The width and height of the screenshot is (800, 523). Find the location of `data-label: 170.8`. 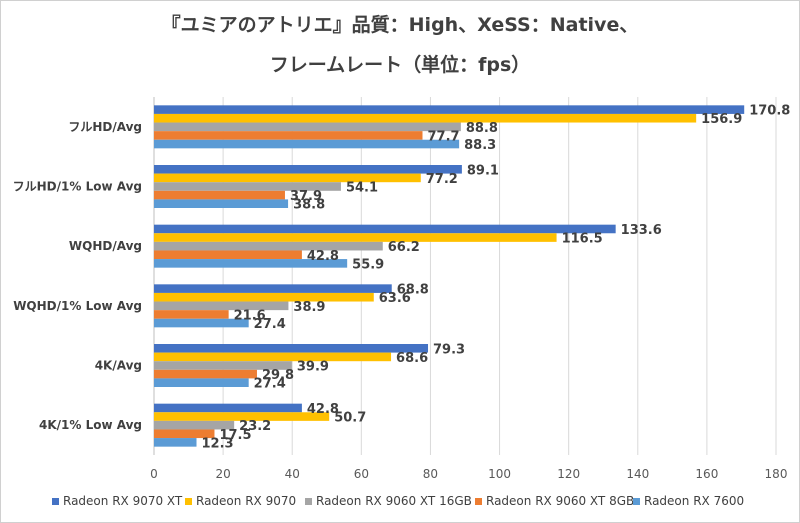

data-label: 170.8 is located at coordinates (769, 111).